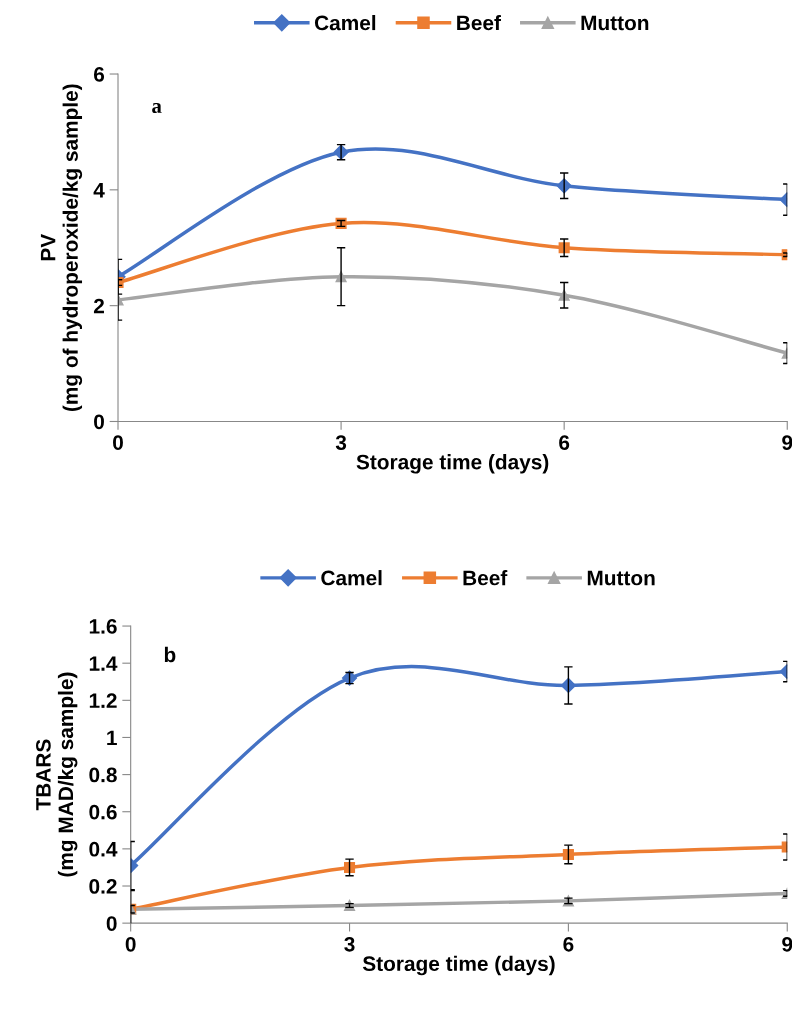 This screenshot has height=1028, width=792. What do you see at coordinates (61, 248) in the screenshot?
I see `y-axis-title: PV (mg of hydroperoxide/kg sample)` at bounding box center [61, 248].